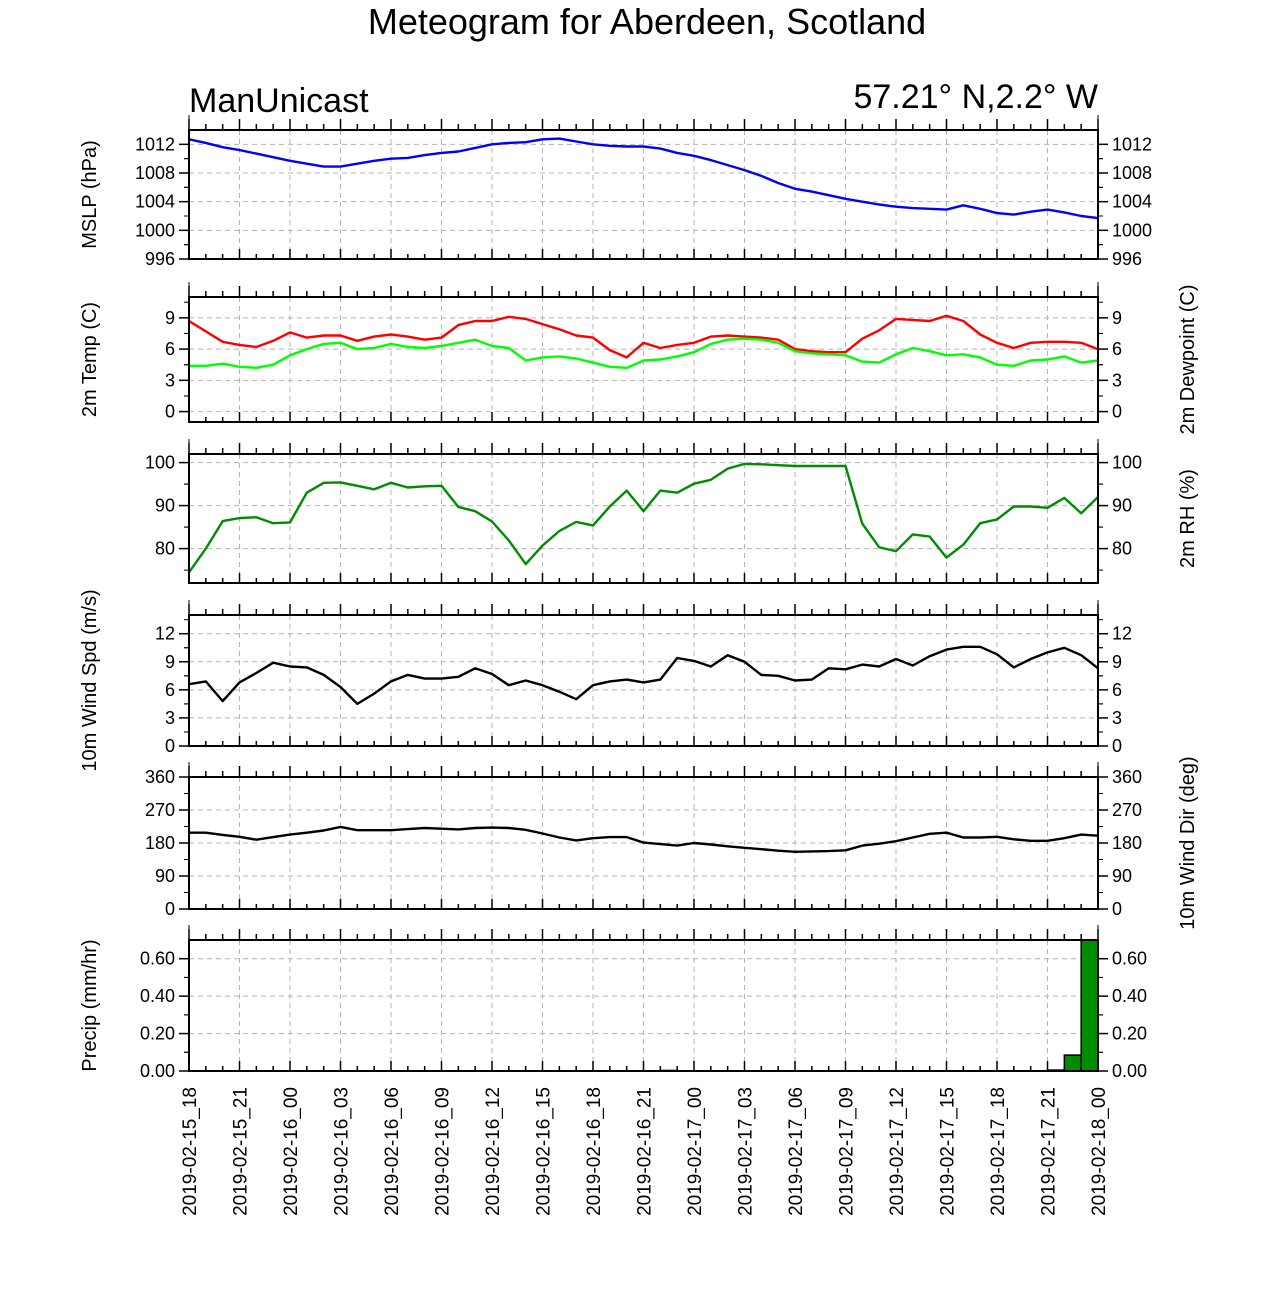 This screenshot has width=1275, height=1299. What do you see at coordinates (796, 1151) in the screenshot?
I see `x-tick-label: 2019-02-17_06` at bounding box center [796, 1151].